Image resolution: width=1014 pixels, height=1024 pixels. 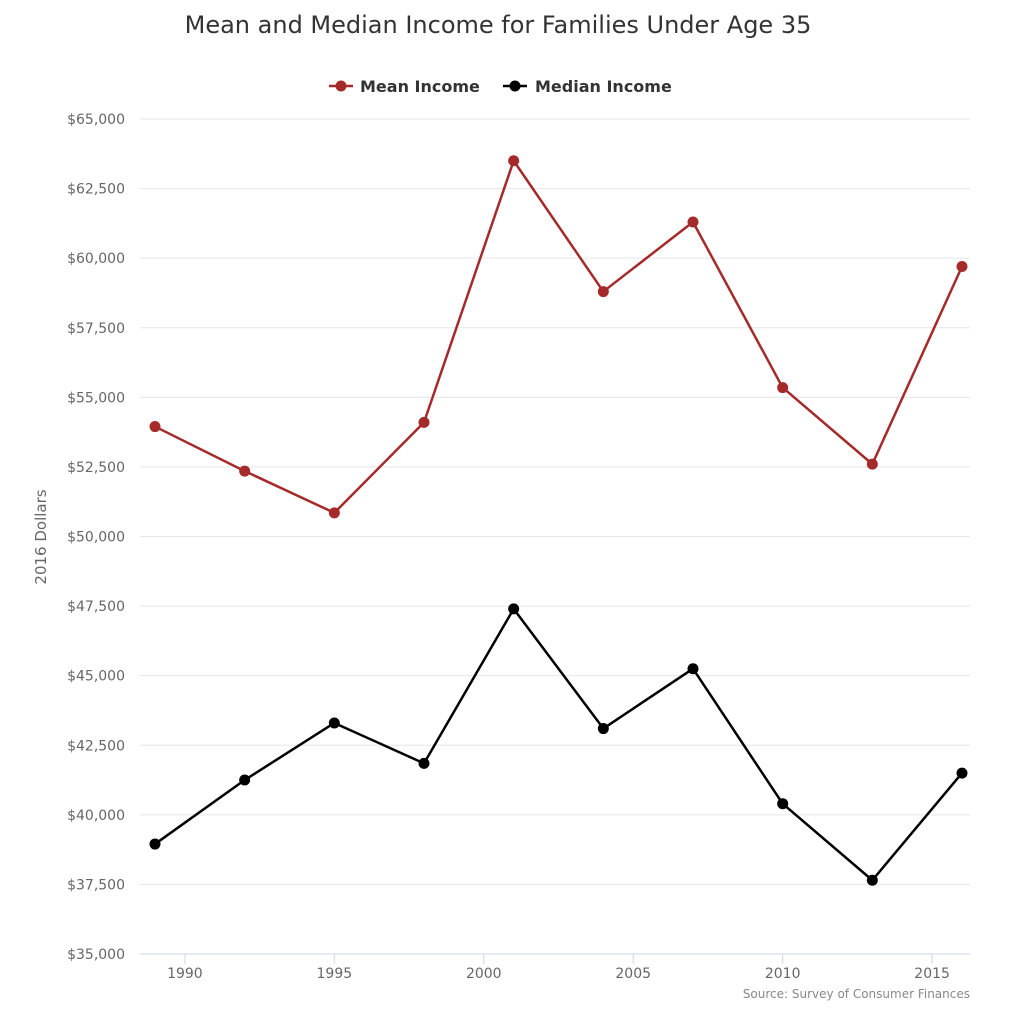 I want to click on x-tick-label: 2005, so click(x=633, y=974).